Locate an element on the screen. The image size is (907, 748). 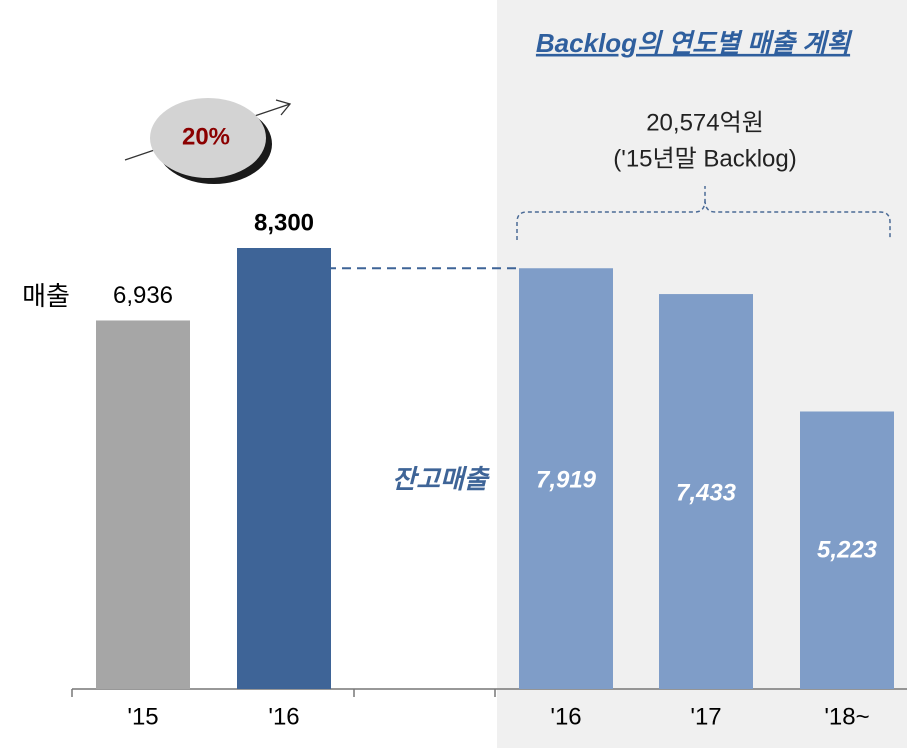
total-annotation: 20,574억원 is located at coordinates (705, 122).